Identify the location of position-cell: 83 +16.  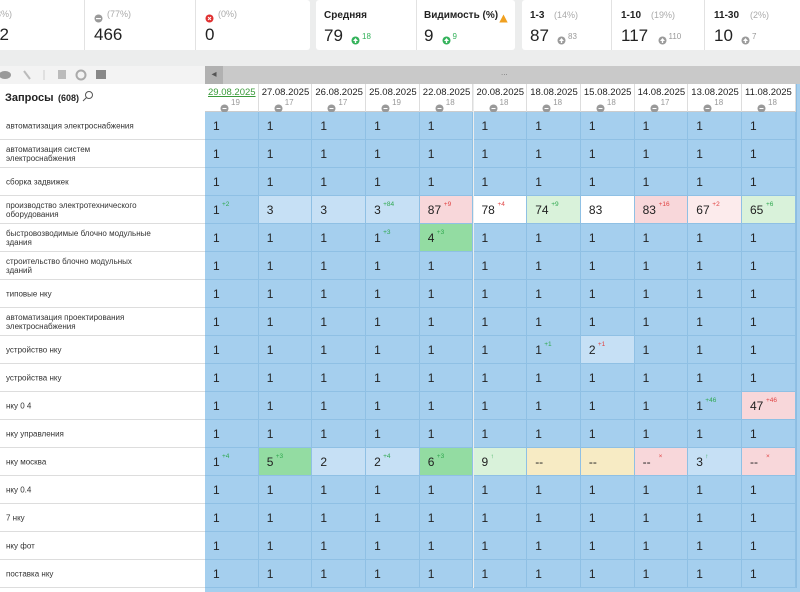
(661, 210).